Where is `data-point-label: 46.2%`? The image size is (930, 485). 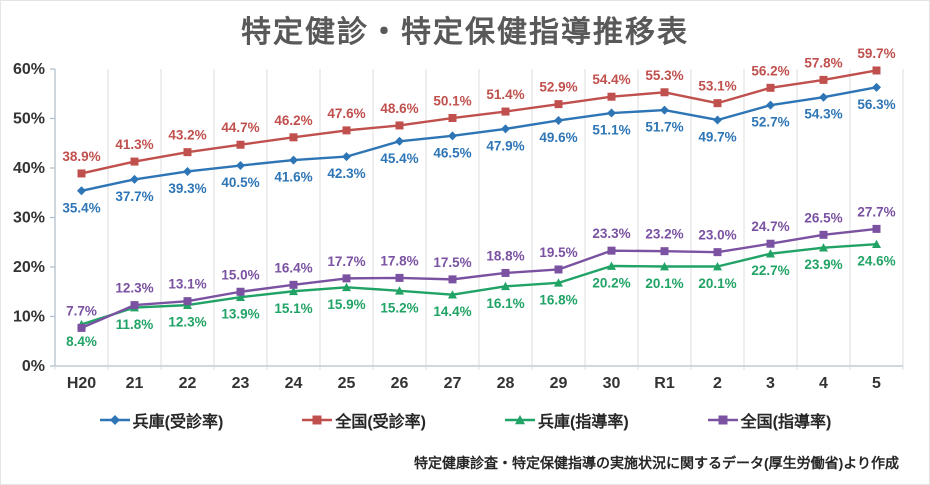
data-point-label: 46.2% is located at coordinates (293, 120).